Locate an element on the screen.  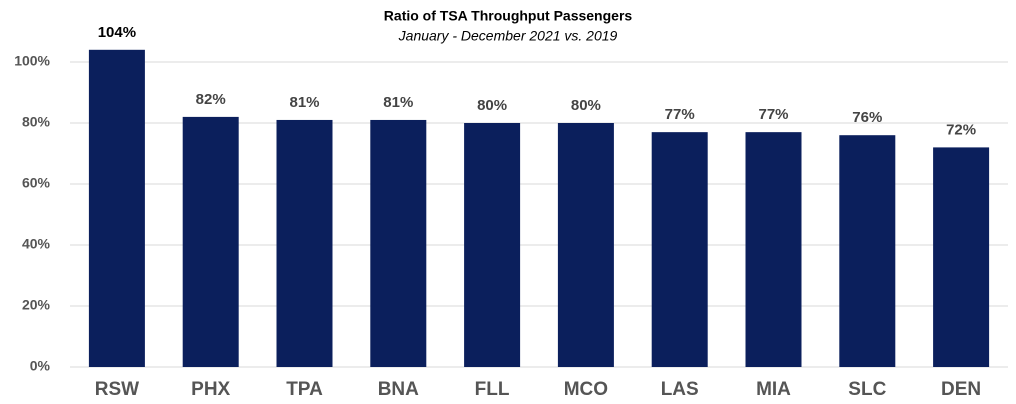
x-tick-label: PHX is located at coordinates (210, 389).